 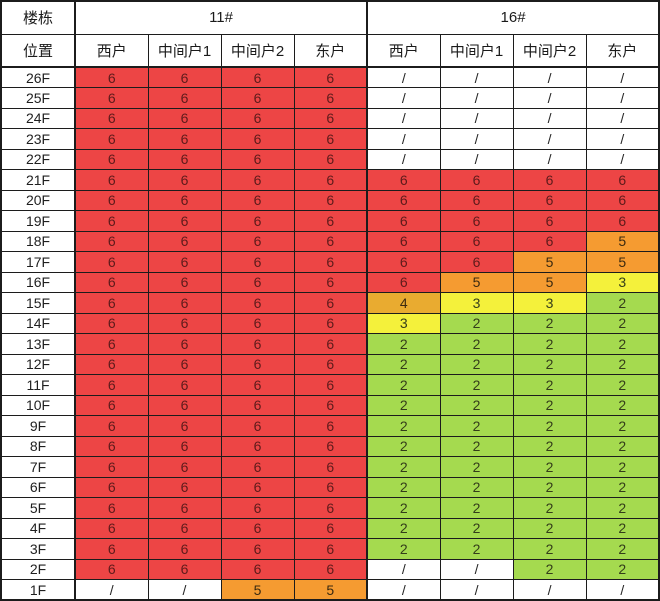 I want to click on table-row: 7F 6 6 6 6 2 2 2 2, so click(x=330, y=467).